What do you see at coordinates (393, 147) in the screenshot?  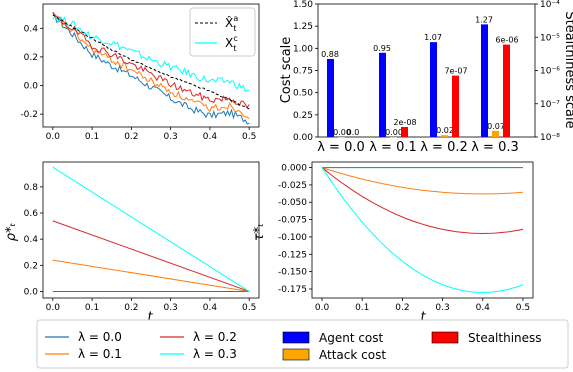 I see `panel-b-category-label: λ = 0.1` at bounding box center [393, 147].